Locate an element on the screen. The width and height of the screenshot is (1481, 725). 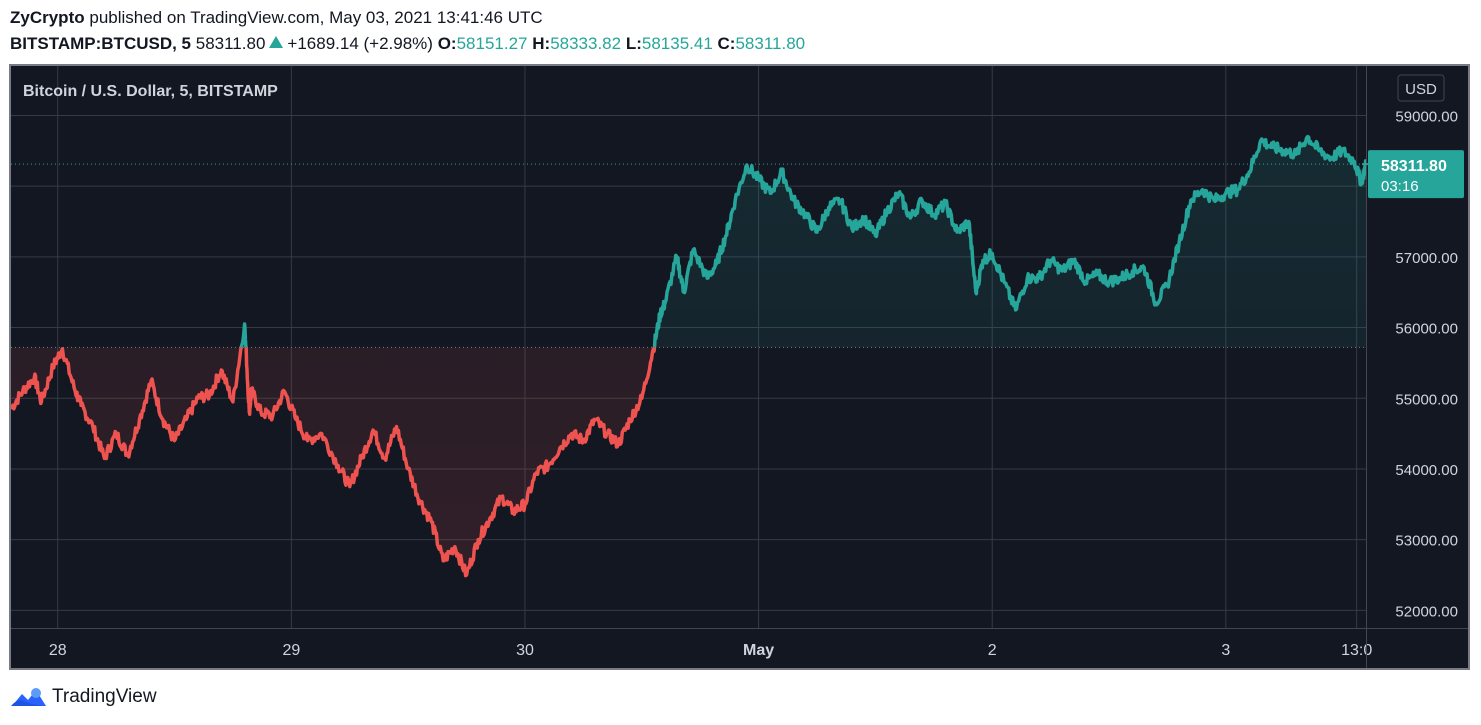
currency-label: USD is located at coordinates (1421, 89).